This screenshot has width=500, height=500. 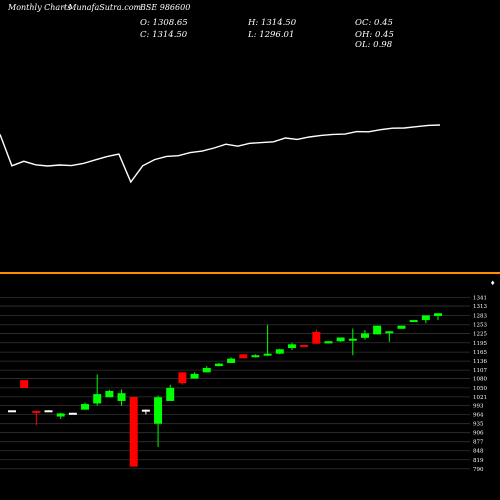 What do you see at coordinates (272, 23) in the screenshot?
I see `high-value: H: 1314.50` at bounding box center [272, 23].